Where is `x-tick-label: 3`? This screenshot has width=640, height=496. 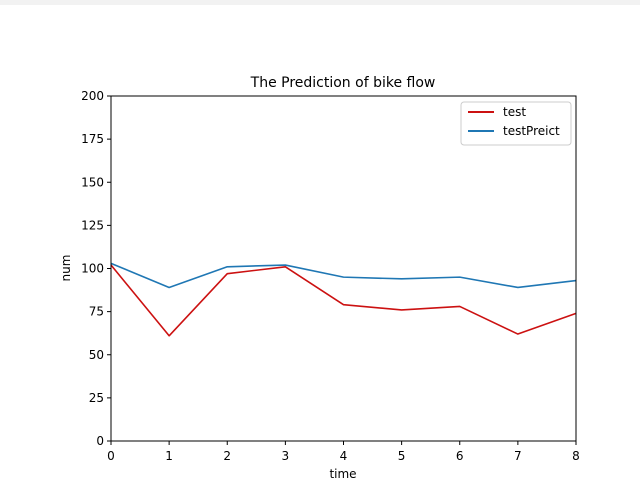
x-tick-label: 3 is located at coordinates (286, 456).